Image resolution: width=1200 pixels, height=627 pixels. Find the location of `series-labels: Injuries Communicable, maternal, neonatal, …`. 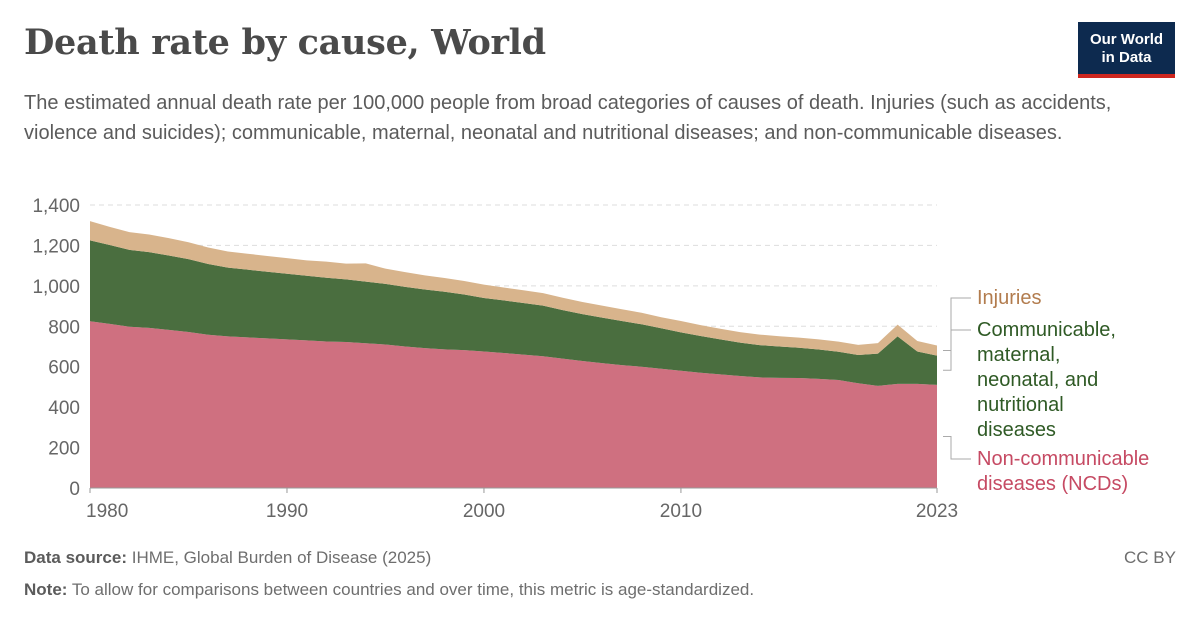

series-labels: Injuries Communicable, maternal, neonatal, … is located at coordinates (1046, 391).